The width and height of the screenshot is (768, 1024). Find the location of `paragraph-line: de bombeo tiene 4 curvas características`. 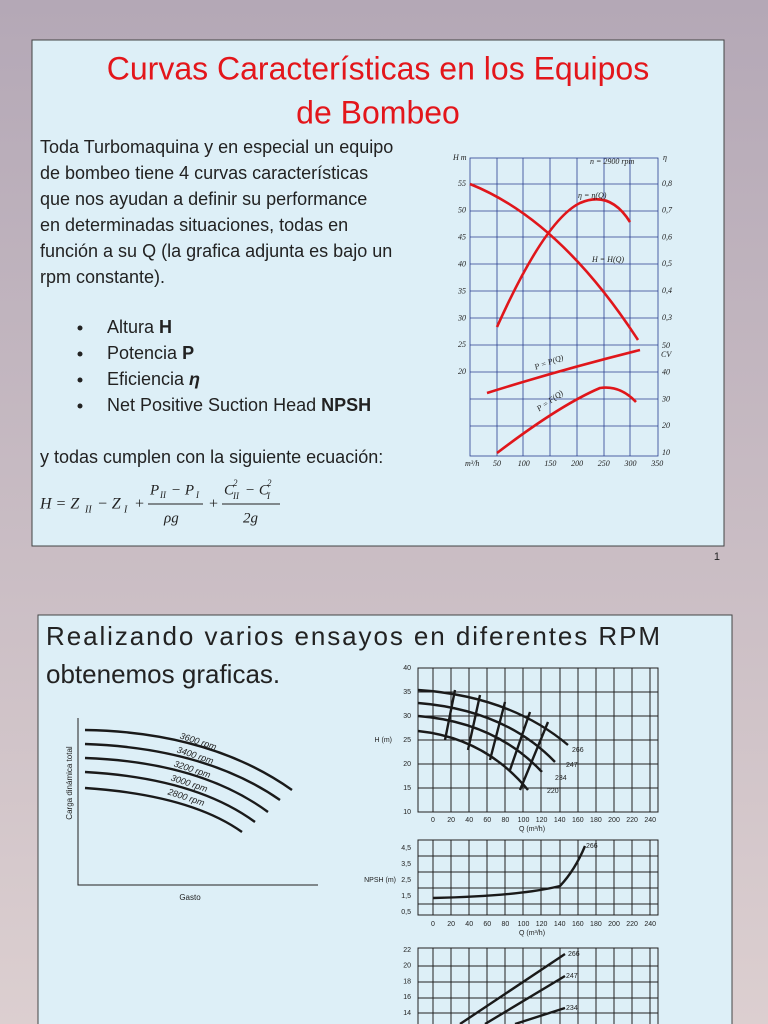

paragraph-line: de bombeo tiene 4 curvas características is located at coordinates (204, 173).